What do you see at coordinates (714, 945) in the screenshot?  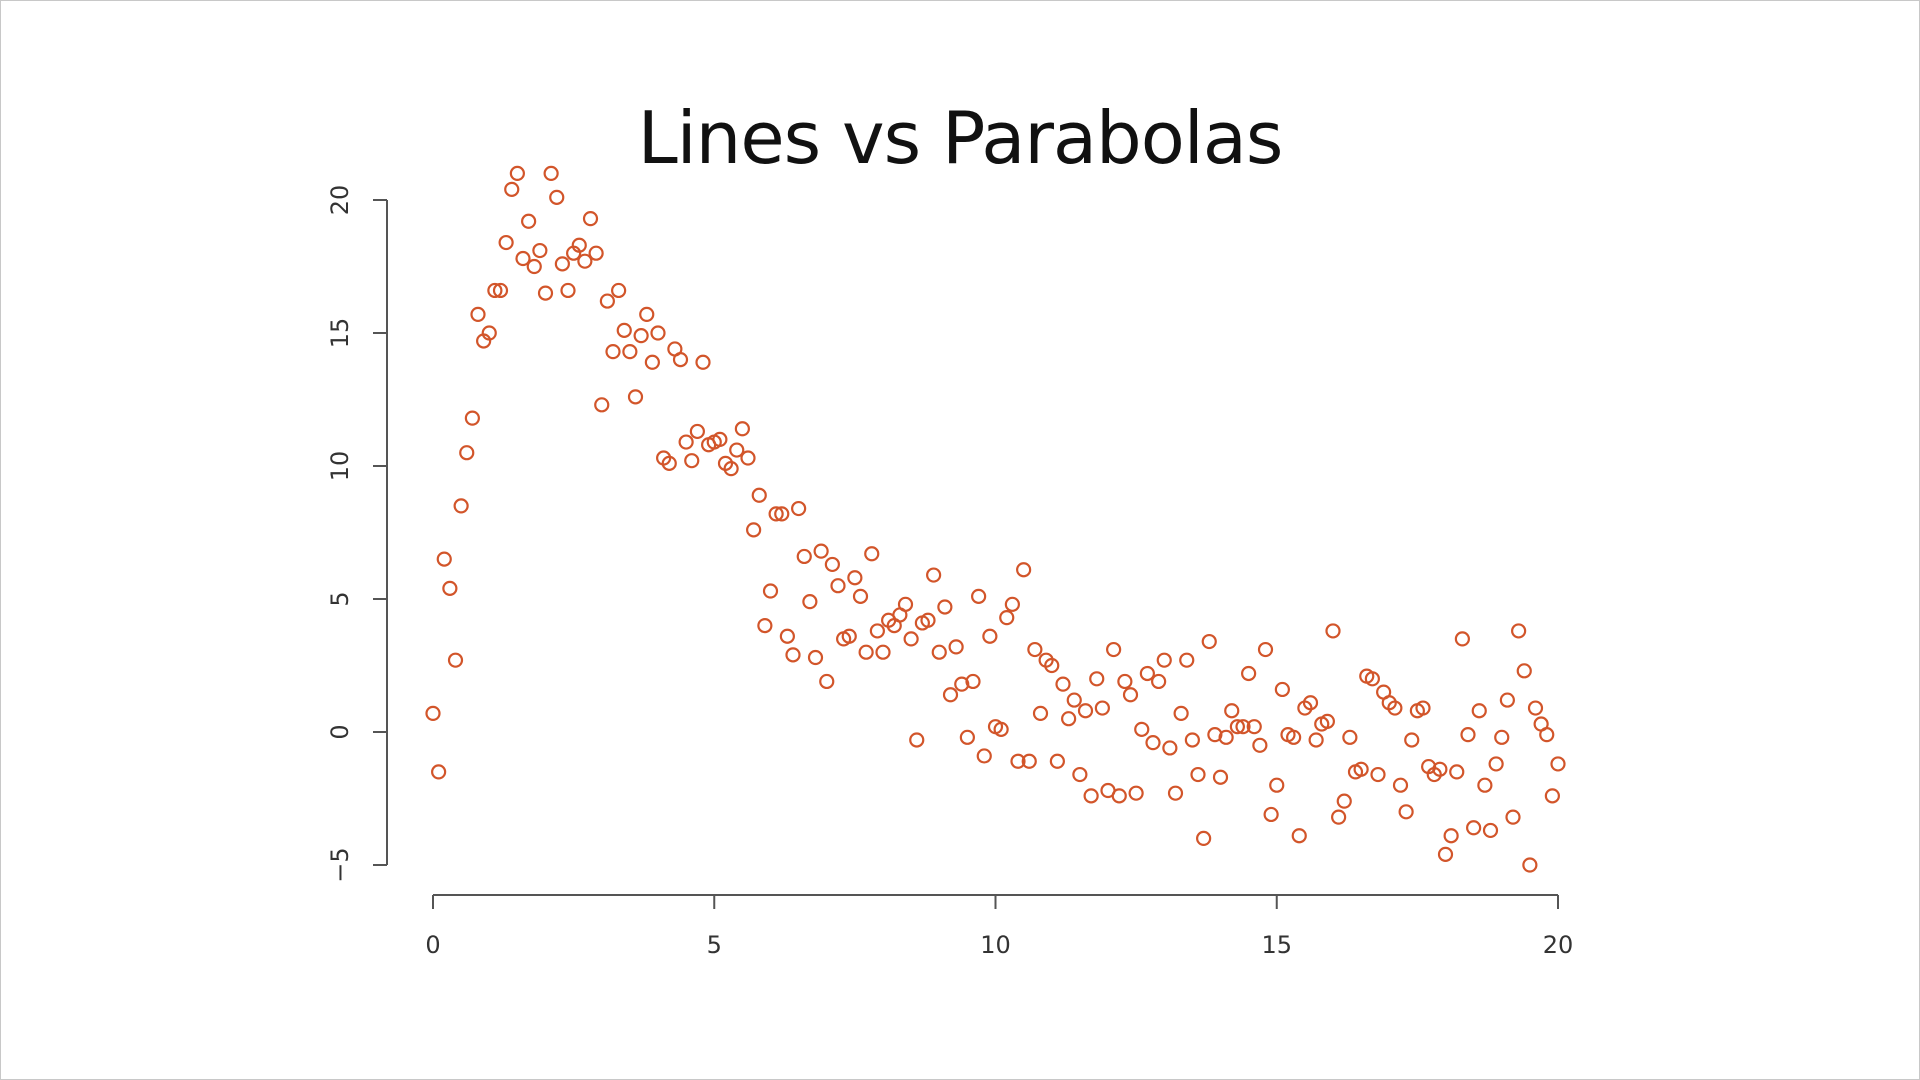 I see `x-tick-label: 5` at bounding box center [714, 945].